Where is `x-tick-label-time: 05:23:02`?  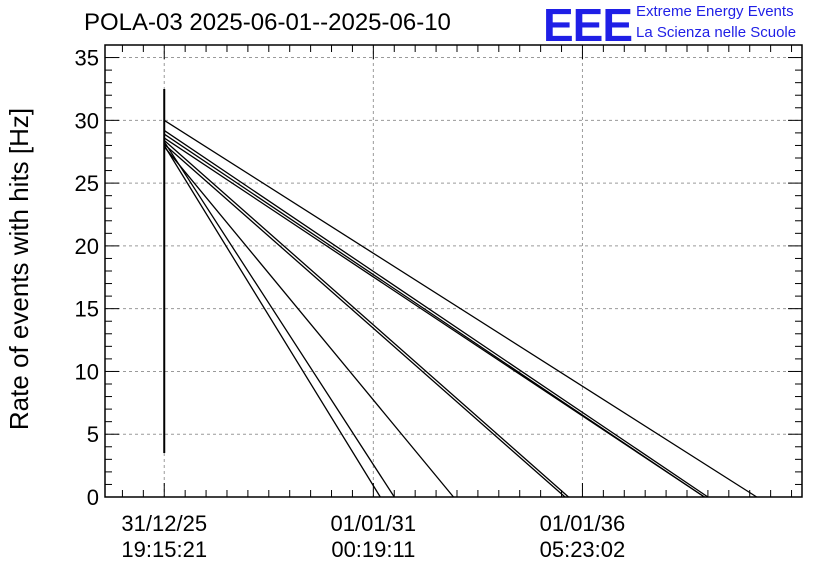 x-tick-label-time: 05:23:02 is located at coordinates (583, 549).